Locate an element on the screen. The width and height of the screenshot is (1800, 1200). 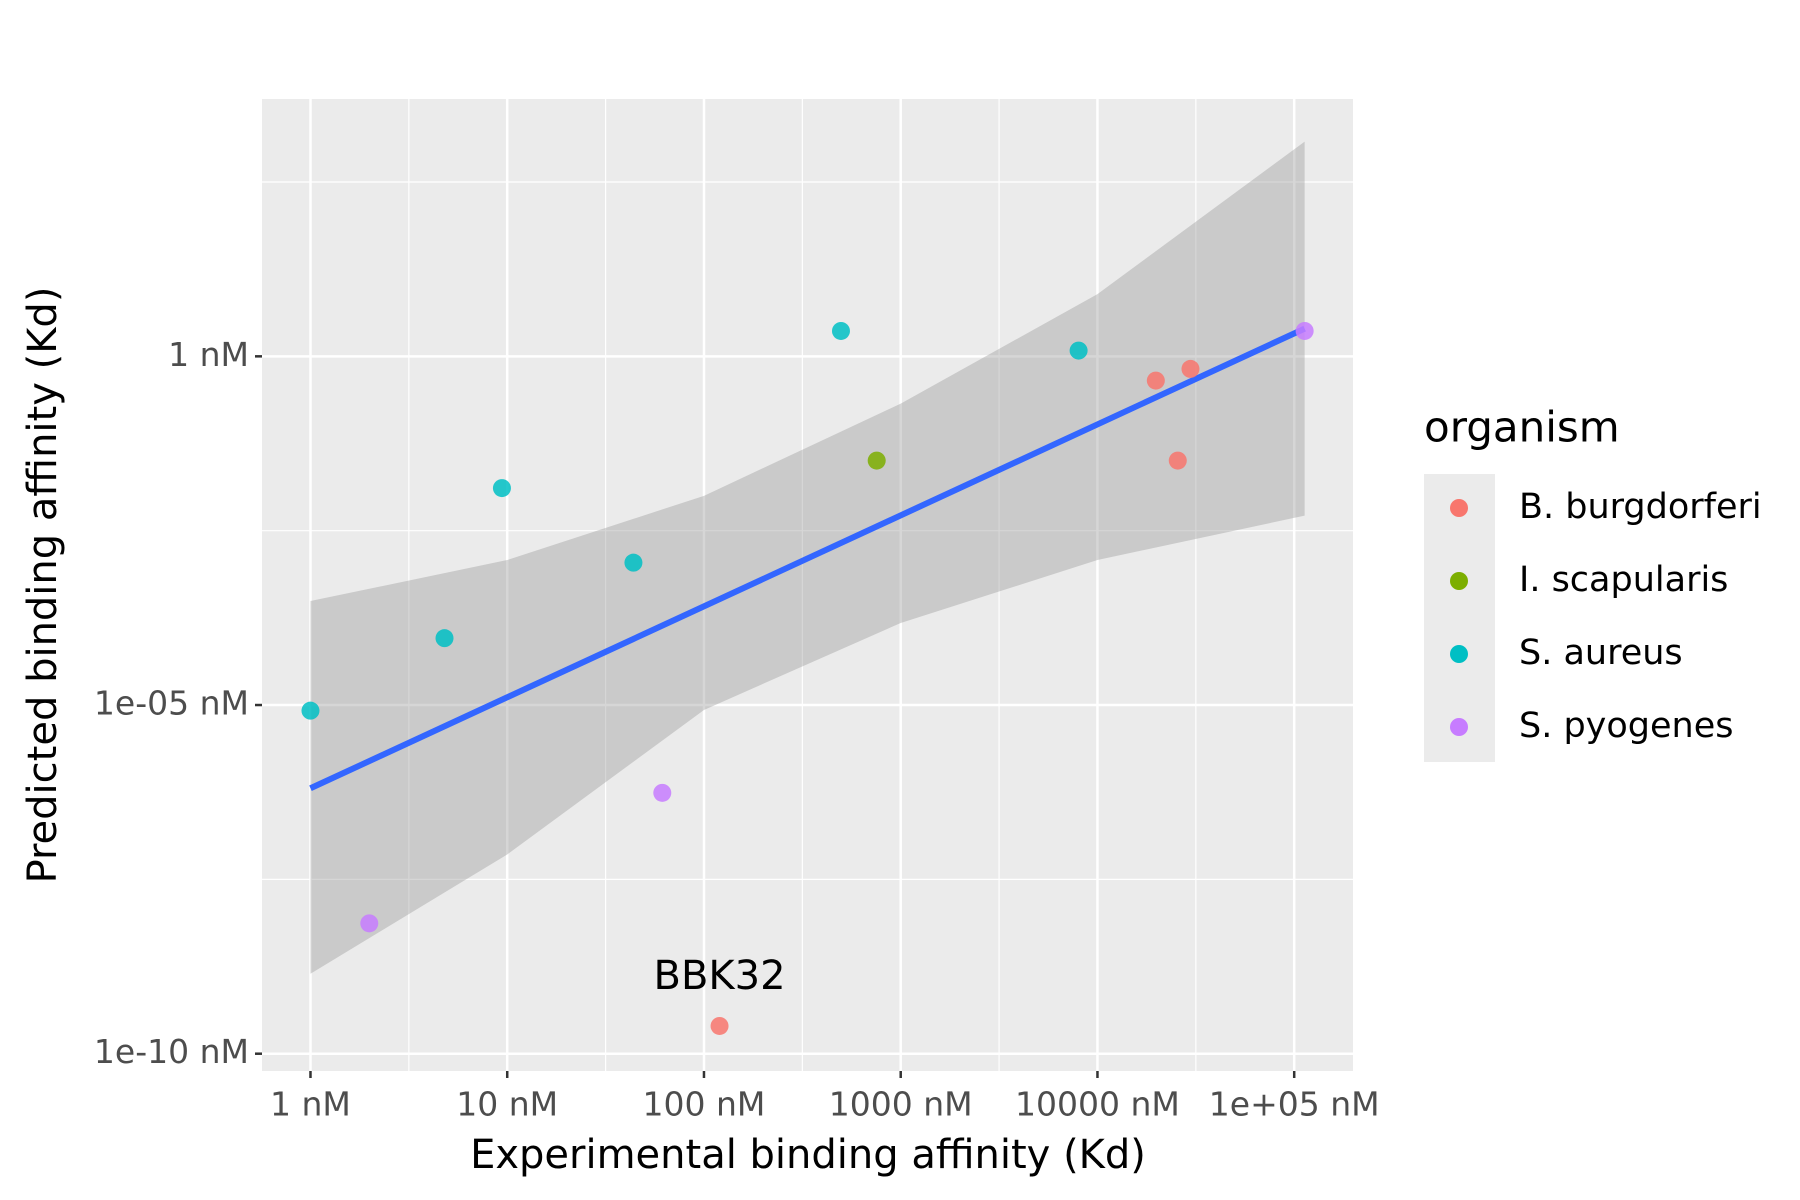
point-label: BBK32 is located at coordinates (720, 976).